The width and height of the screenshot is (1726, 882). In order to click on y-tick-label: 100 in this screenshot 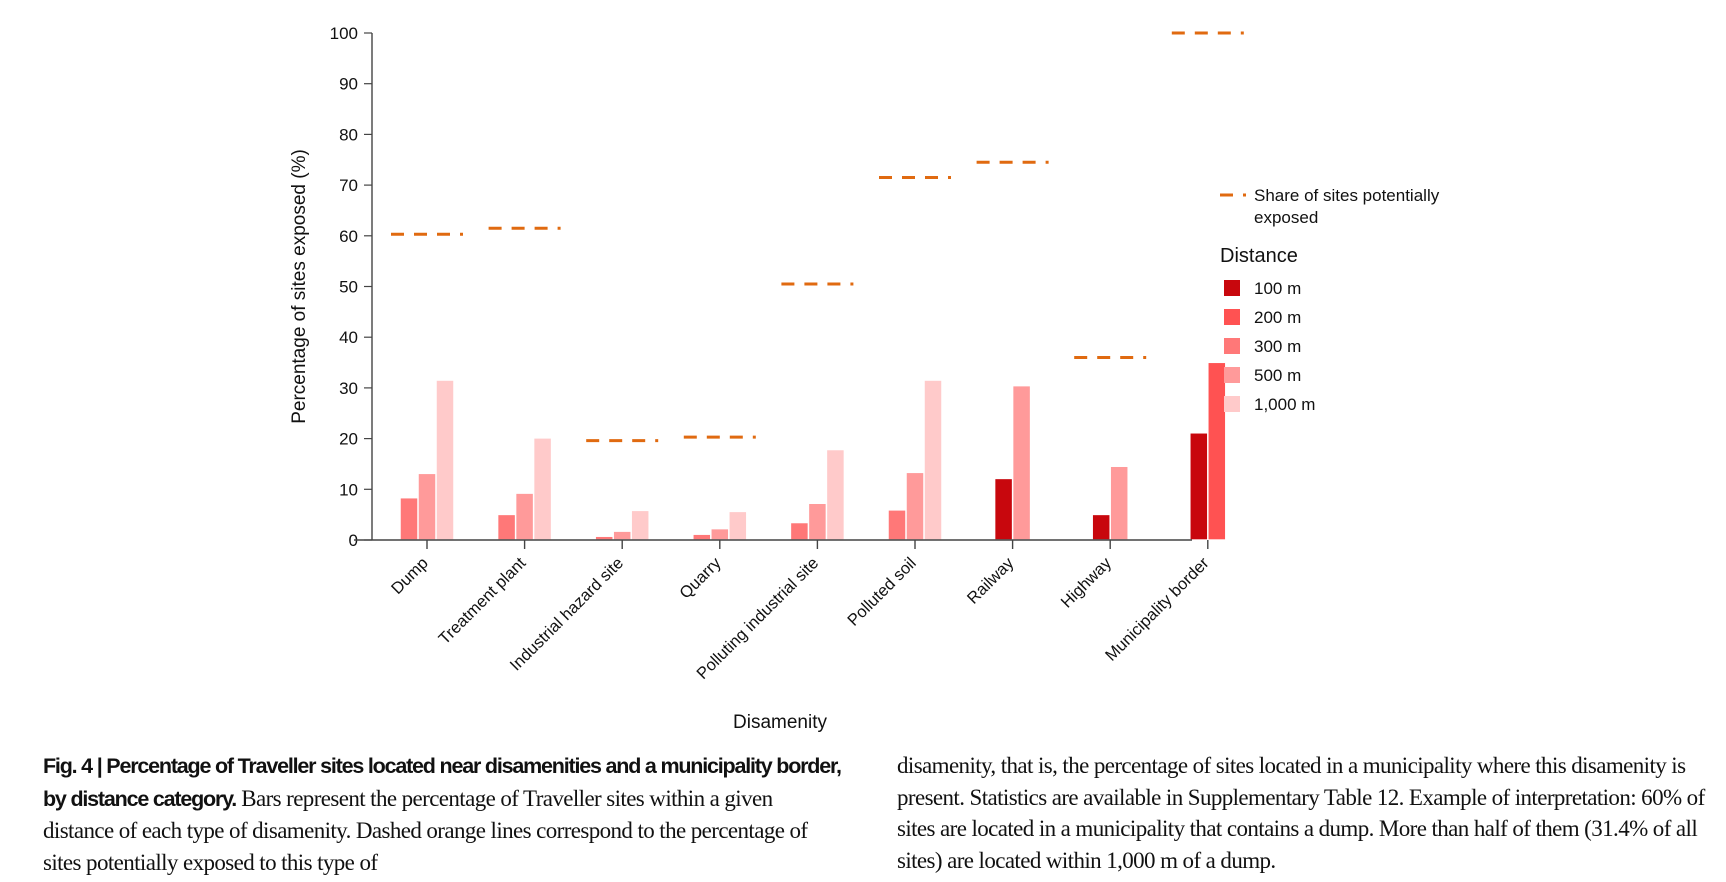, I will do `click(344, 33)`.